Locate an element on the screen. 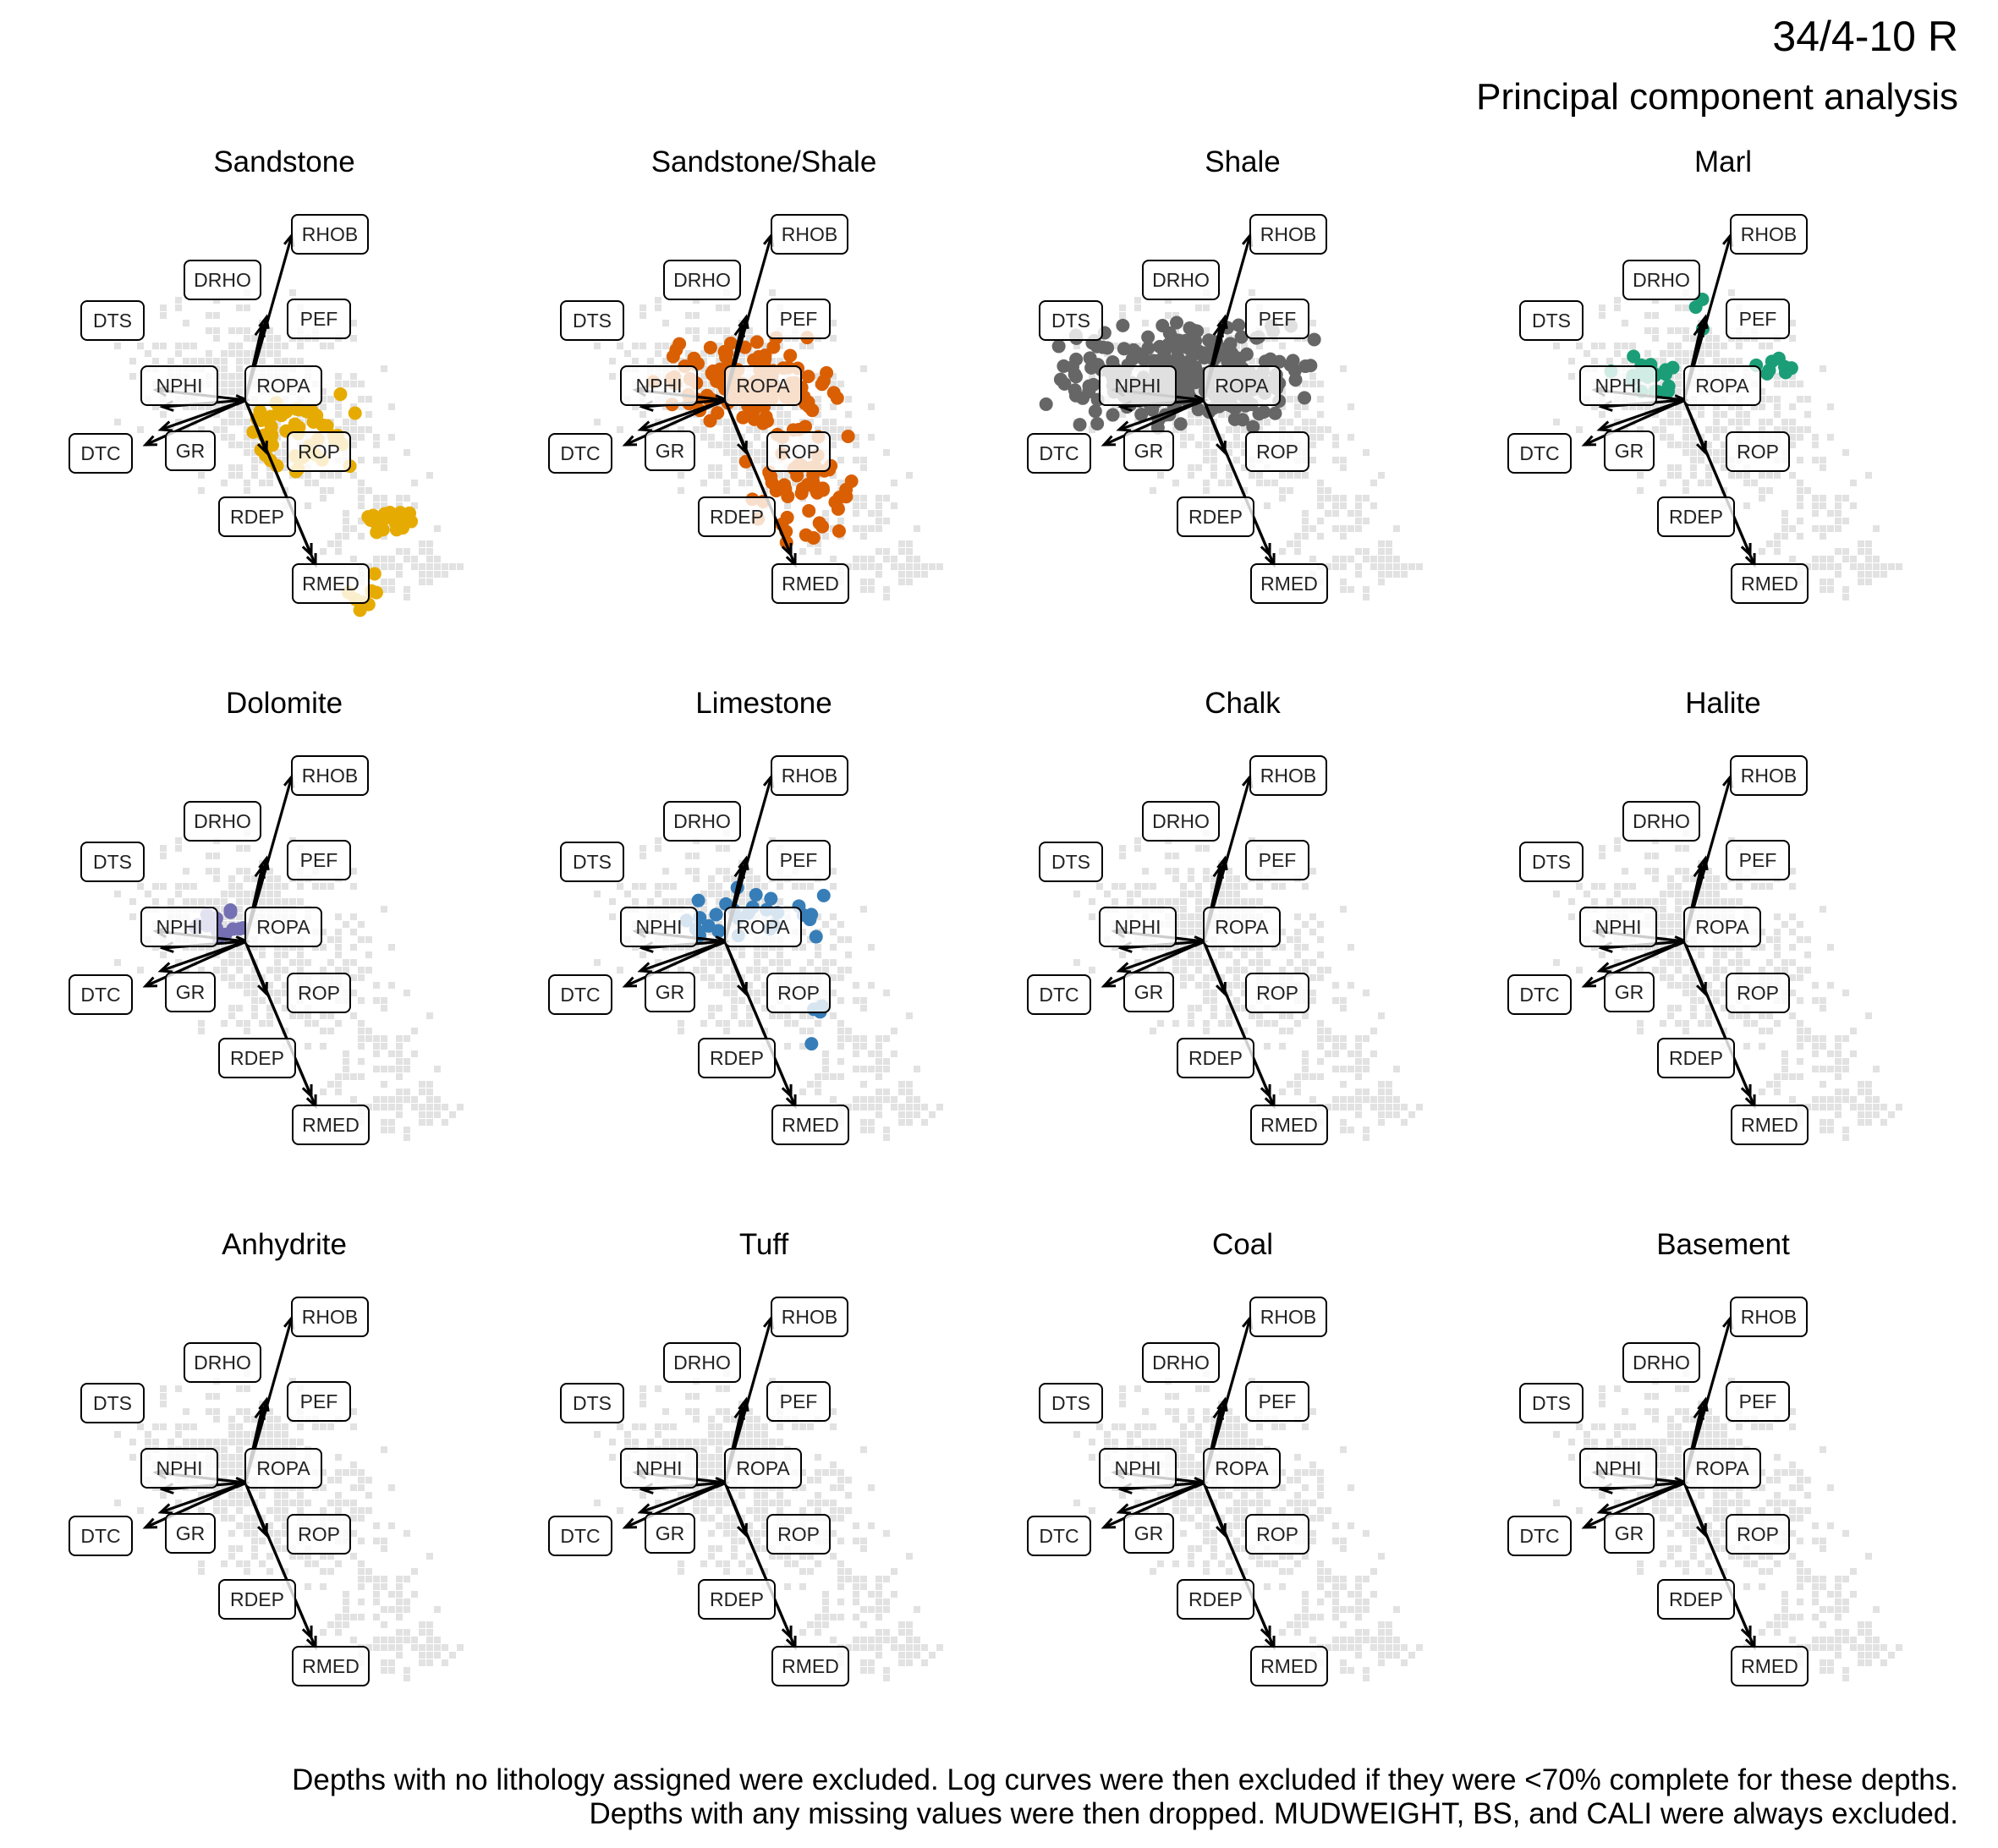 The image size is (1998, 1848). variable-label: ROPA is located at coordinates (1242, 385).